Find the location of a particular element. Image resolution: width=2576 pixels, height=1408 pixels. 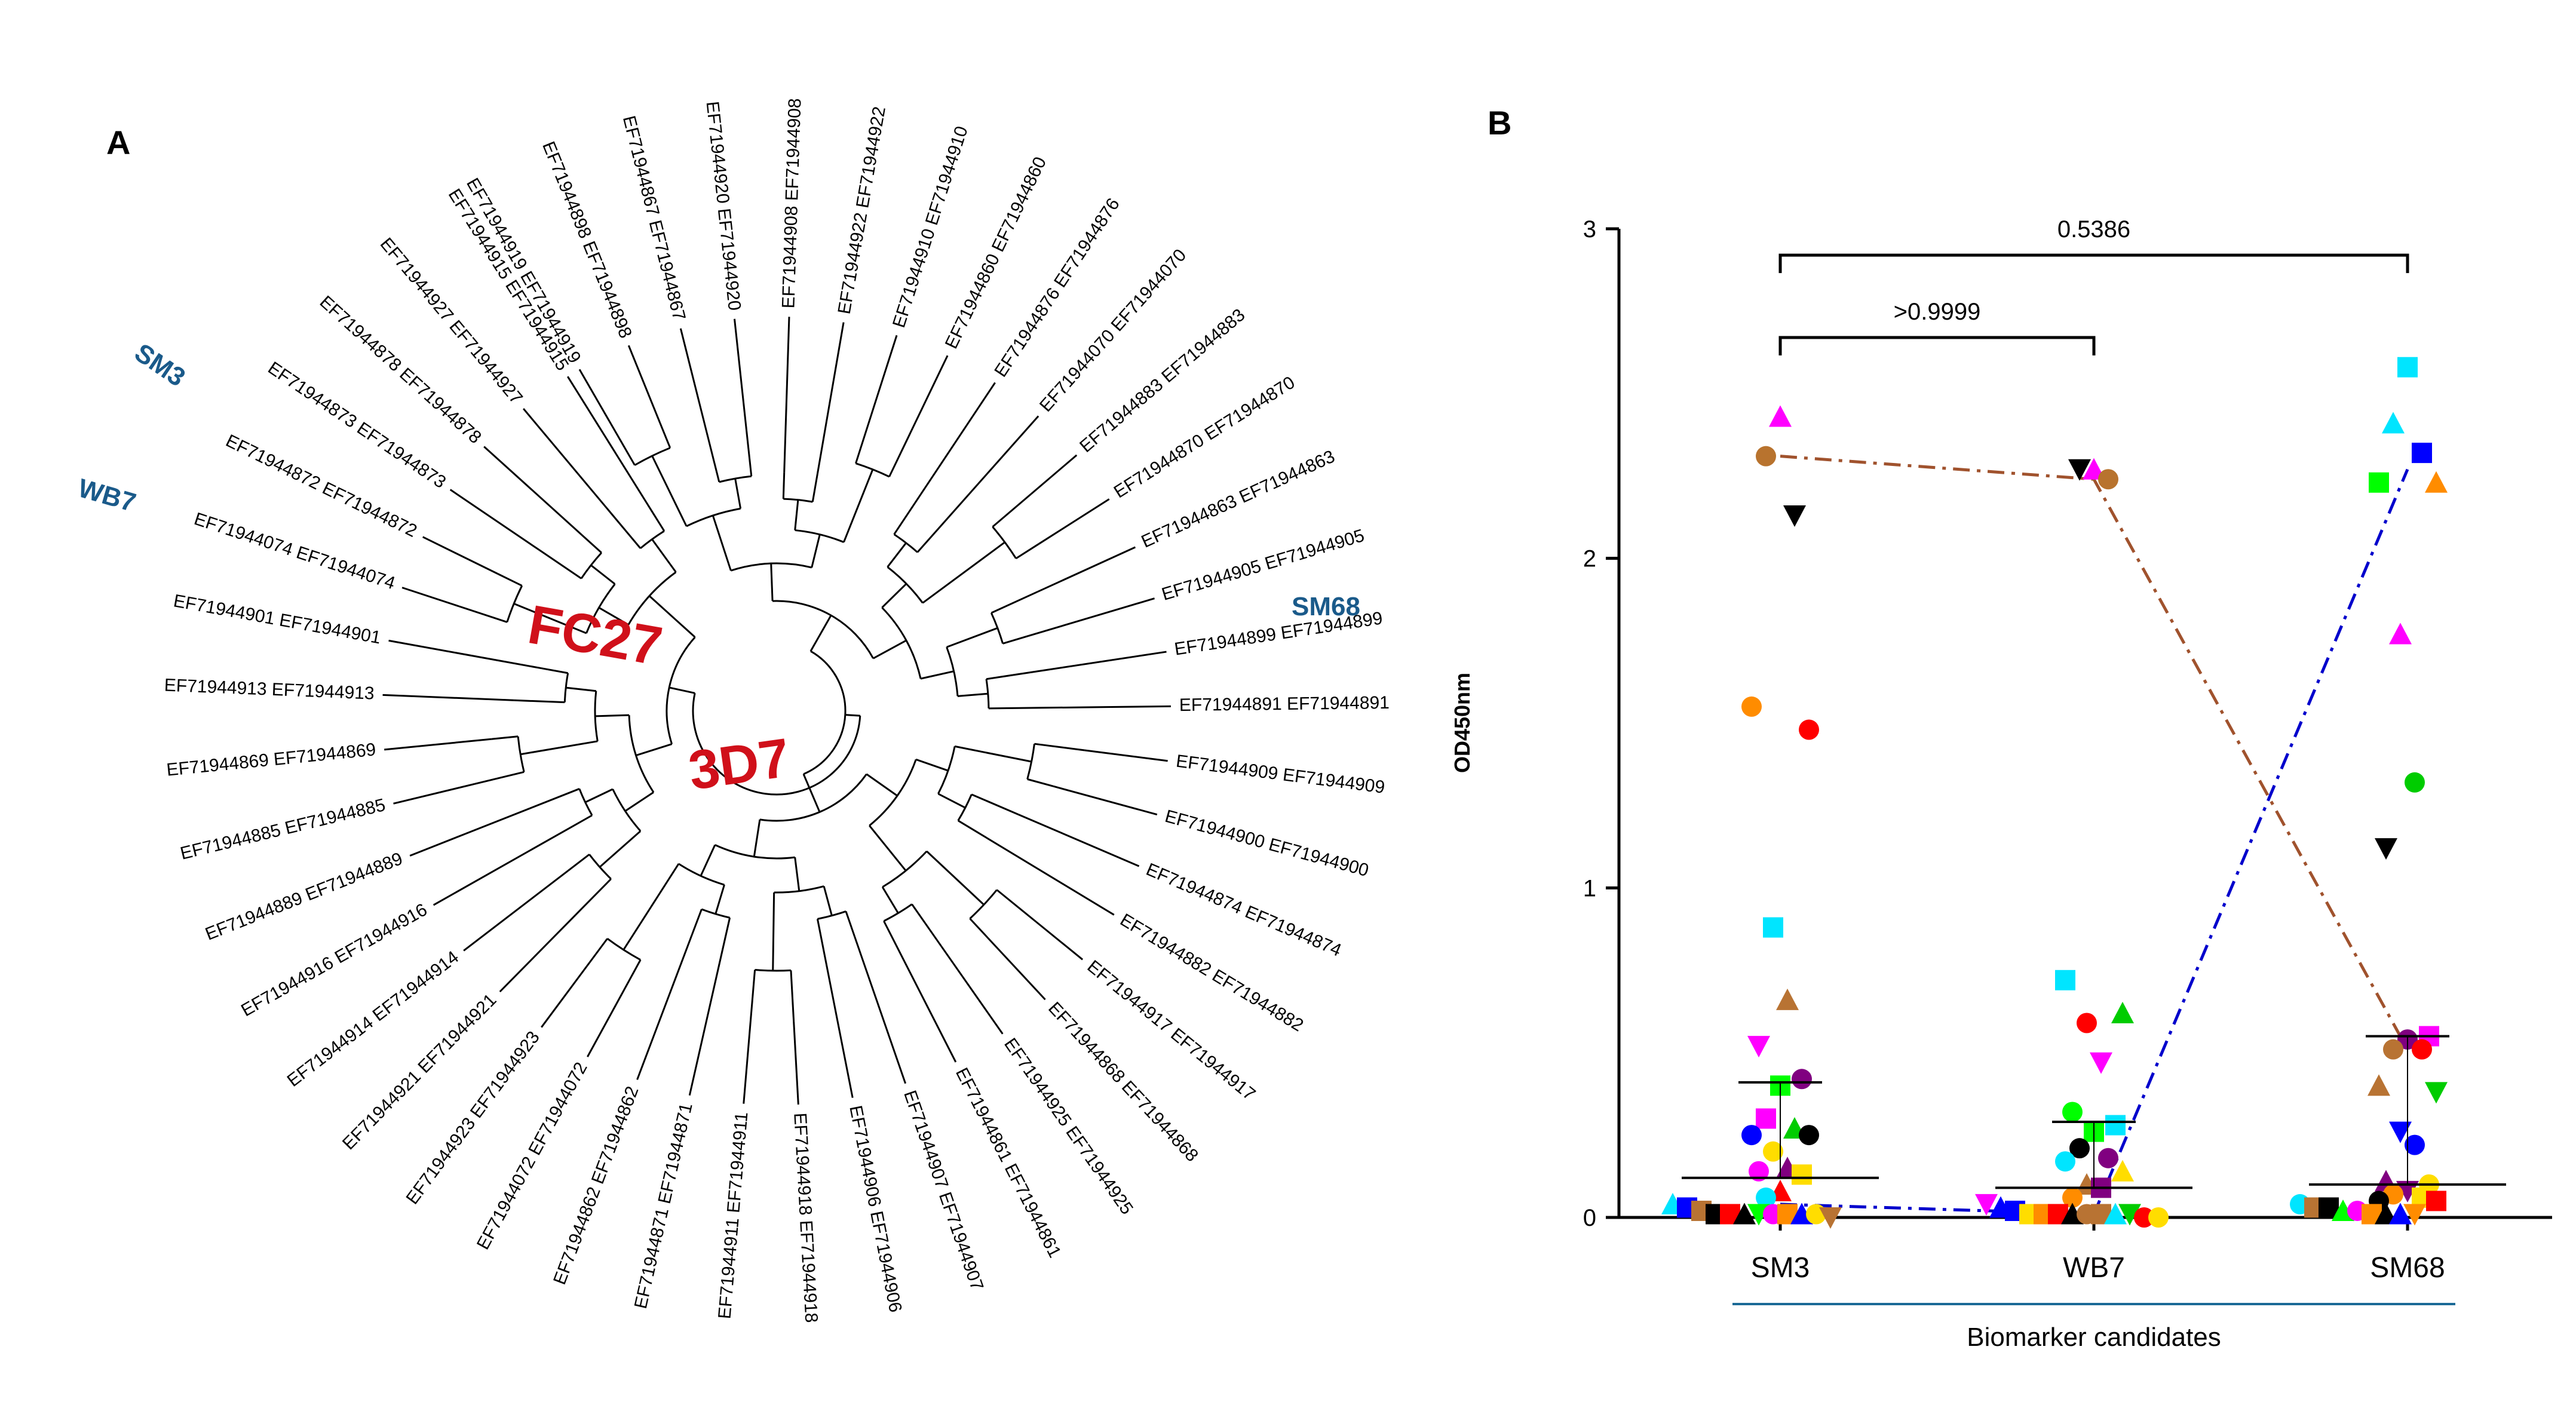

leaf-label: EF71944907 EF71944907 is located at coordinates (943, 1190).